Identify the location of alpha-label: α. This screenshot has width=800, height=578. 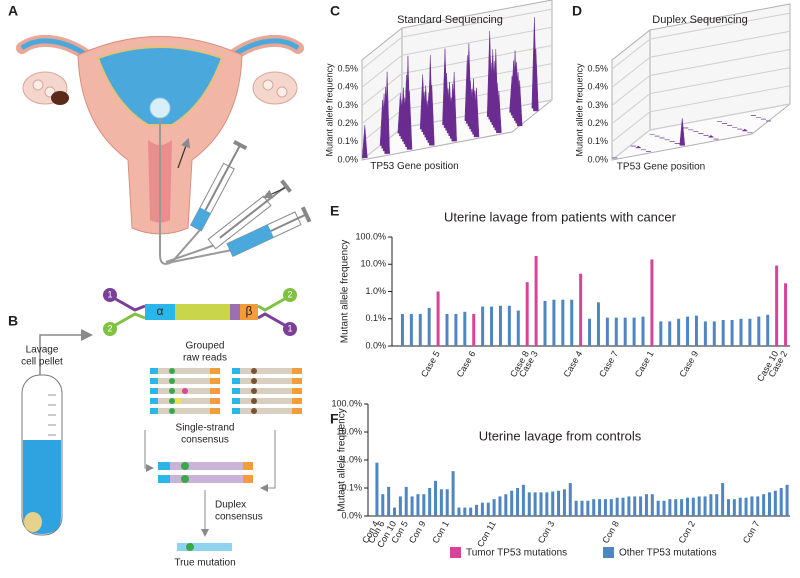
(160, 311).